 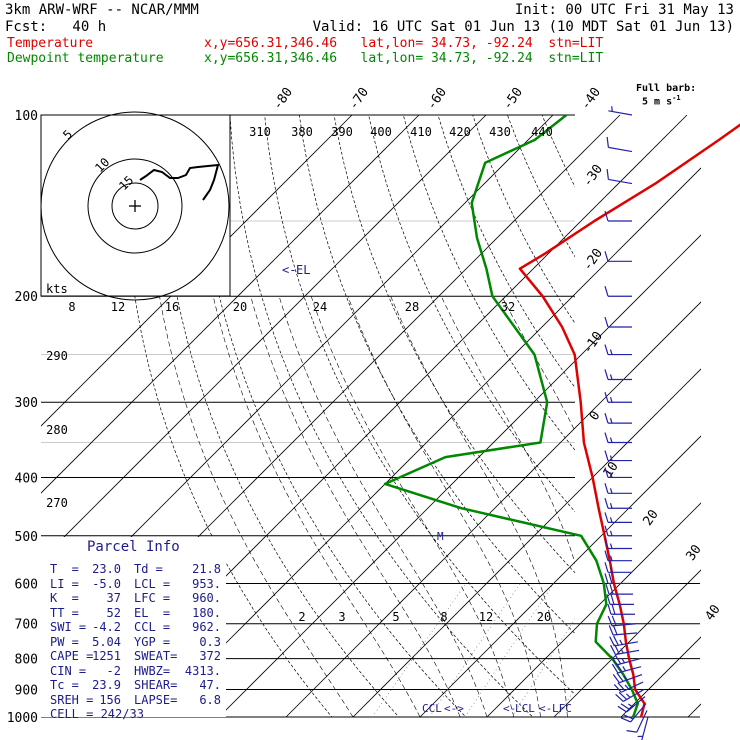 I want to click on isotherm-label: -70, so click(x=359, y=99).